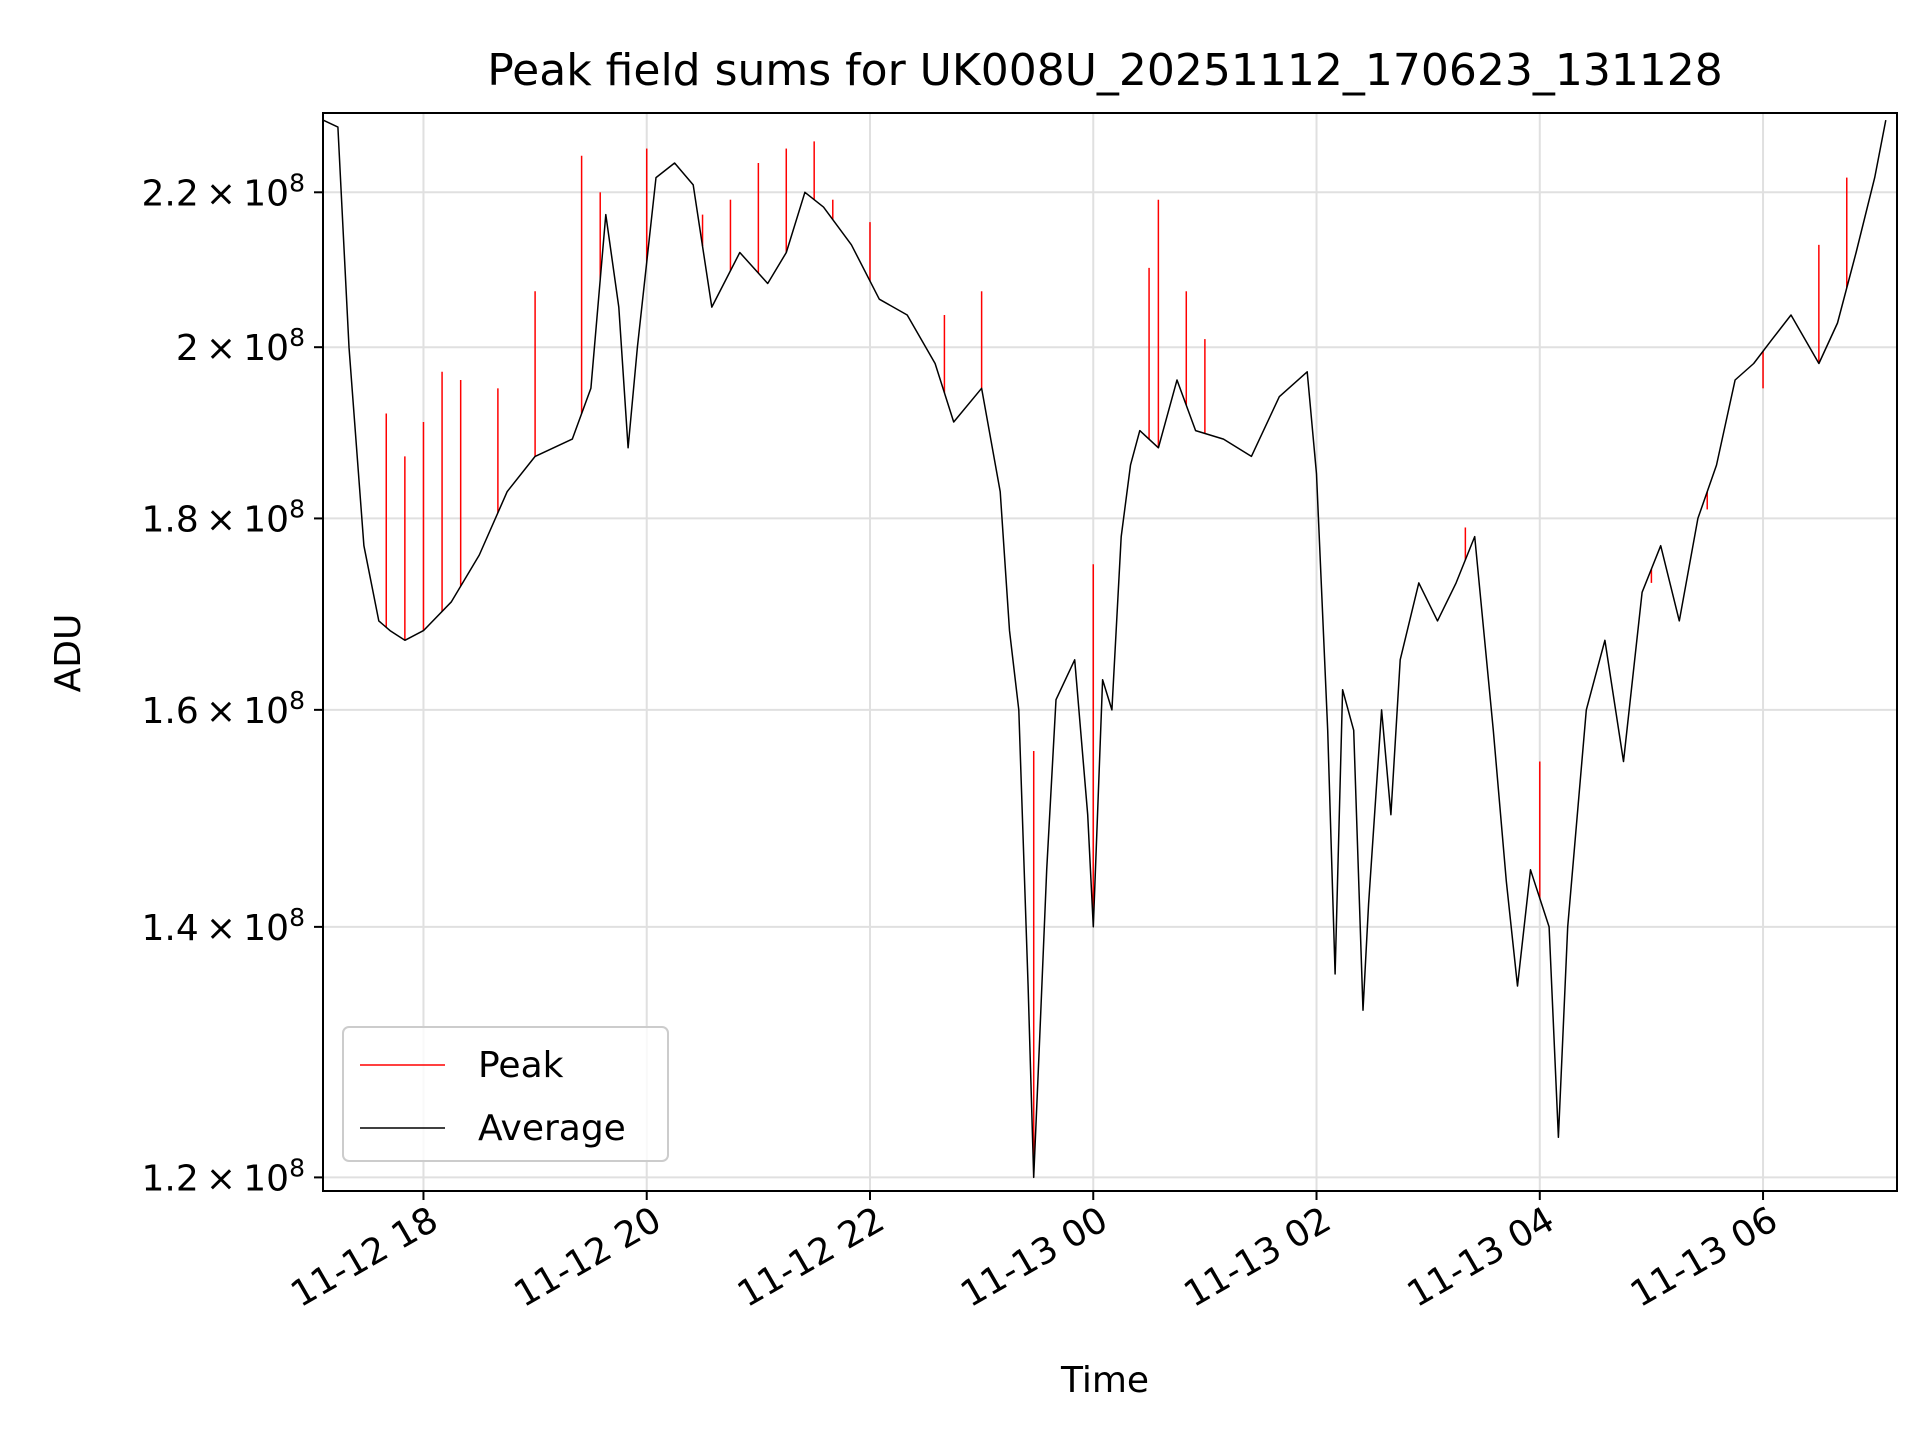 This screenshot has height=1444, width=1920. What do you see at coordinates (223, 709) in the screenshot?
I see `y-tick-label: 1.6 × 108` at bounding box center [223, 709].